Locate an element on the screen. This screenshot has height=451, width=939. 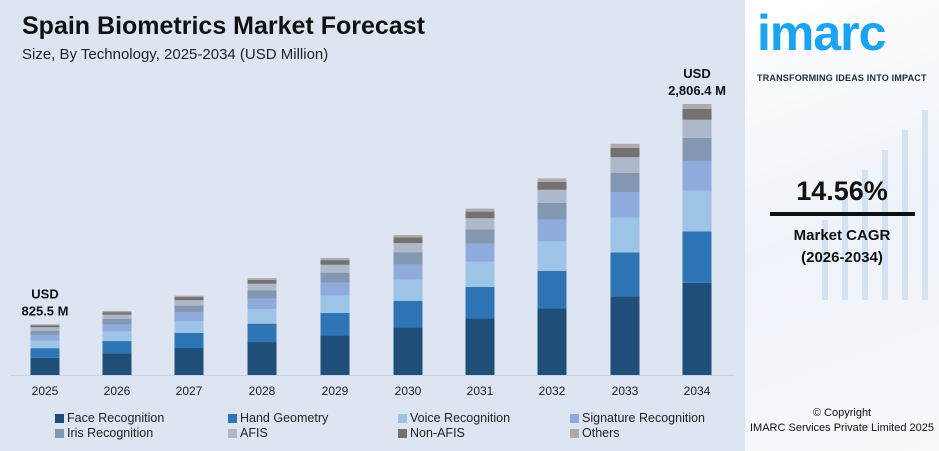
bar-segment-2025-afis is located at coordinates (45, 329).